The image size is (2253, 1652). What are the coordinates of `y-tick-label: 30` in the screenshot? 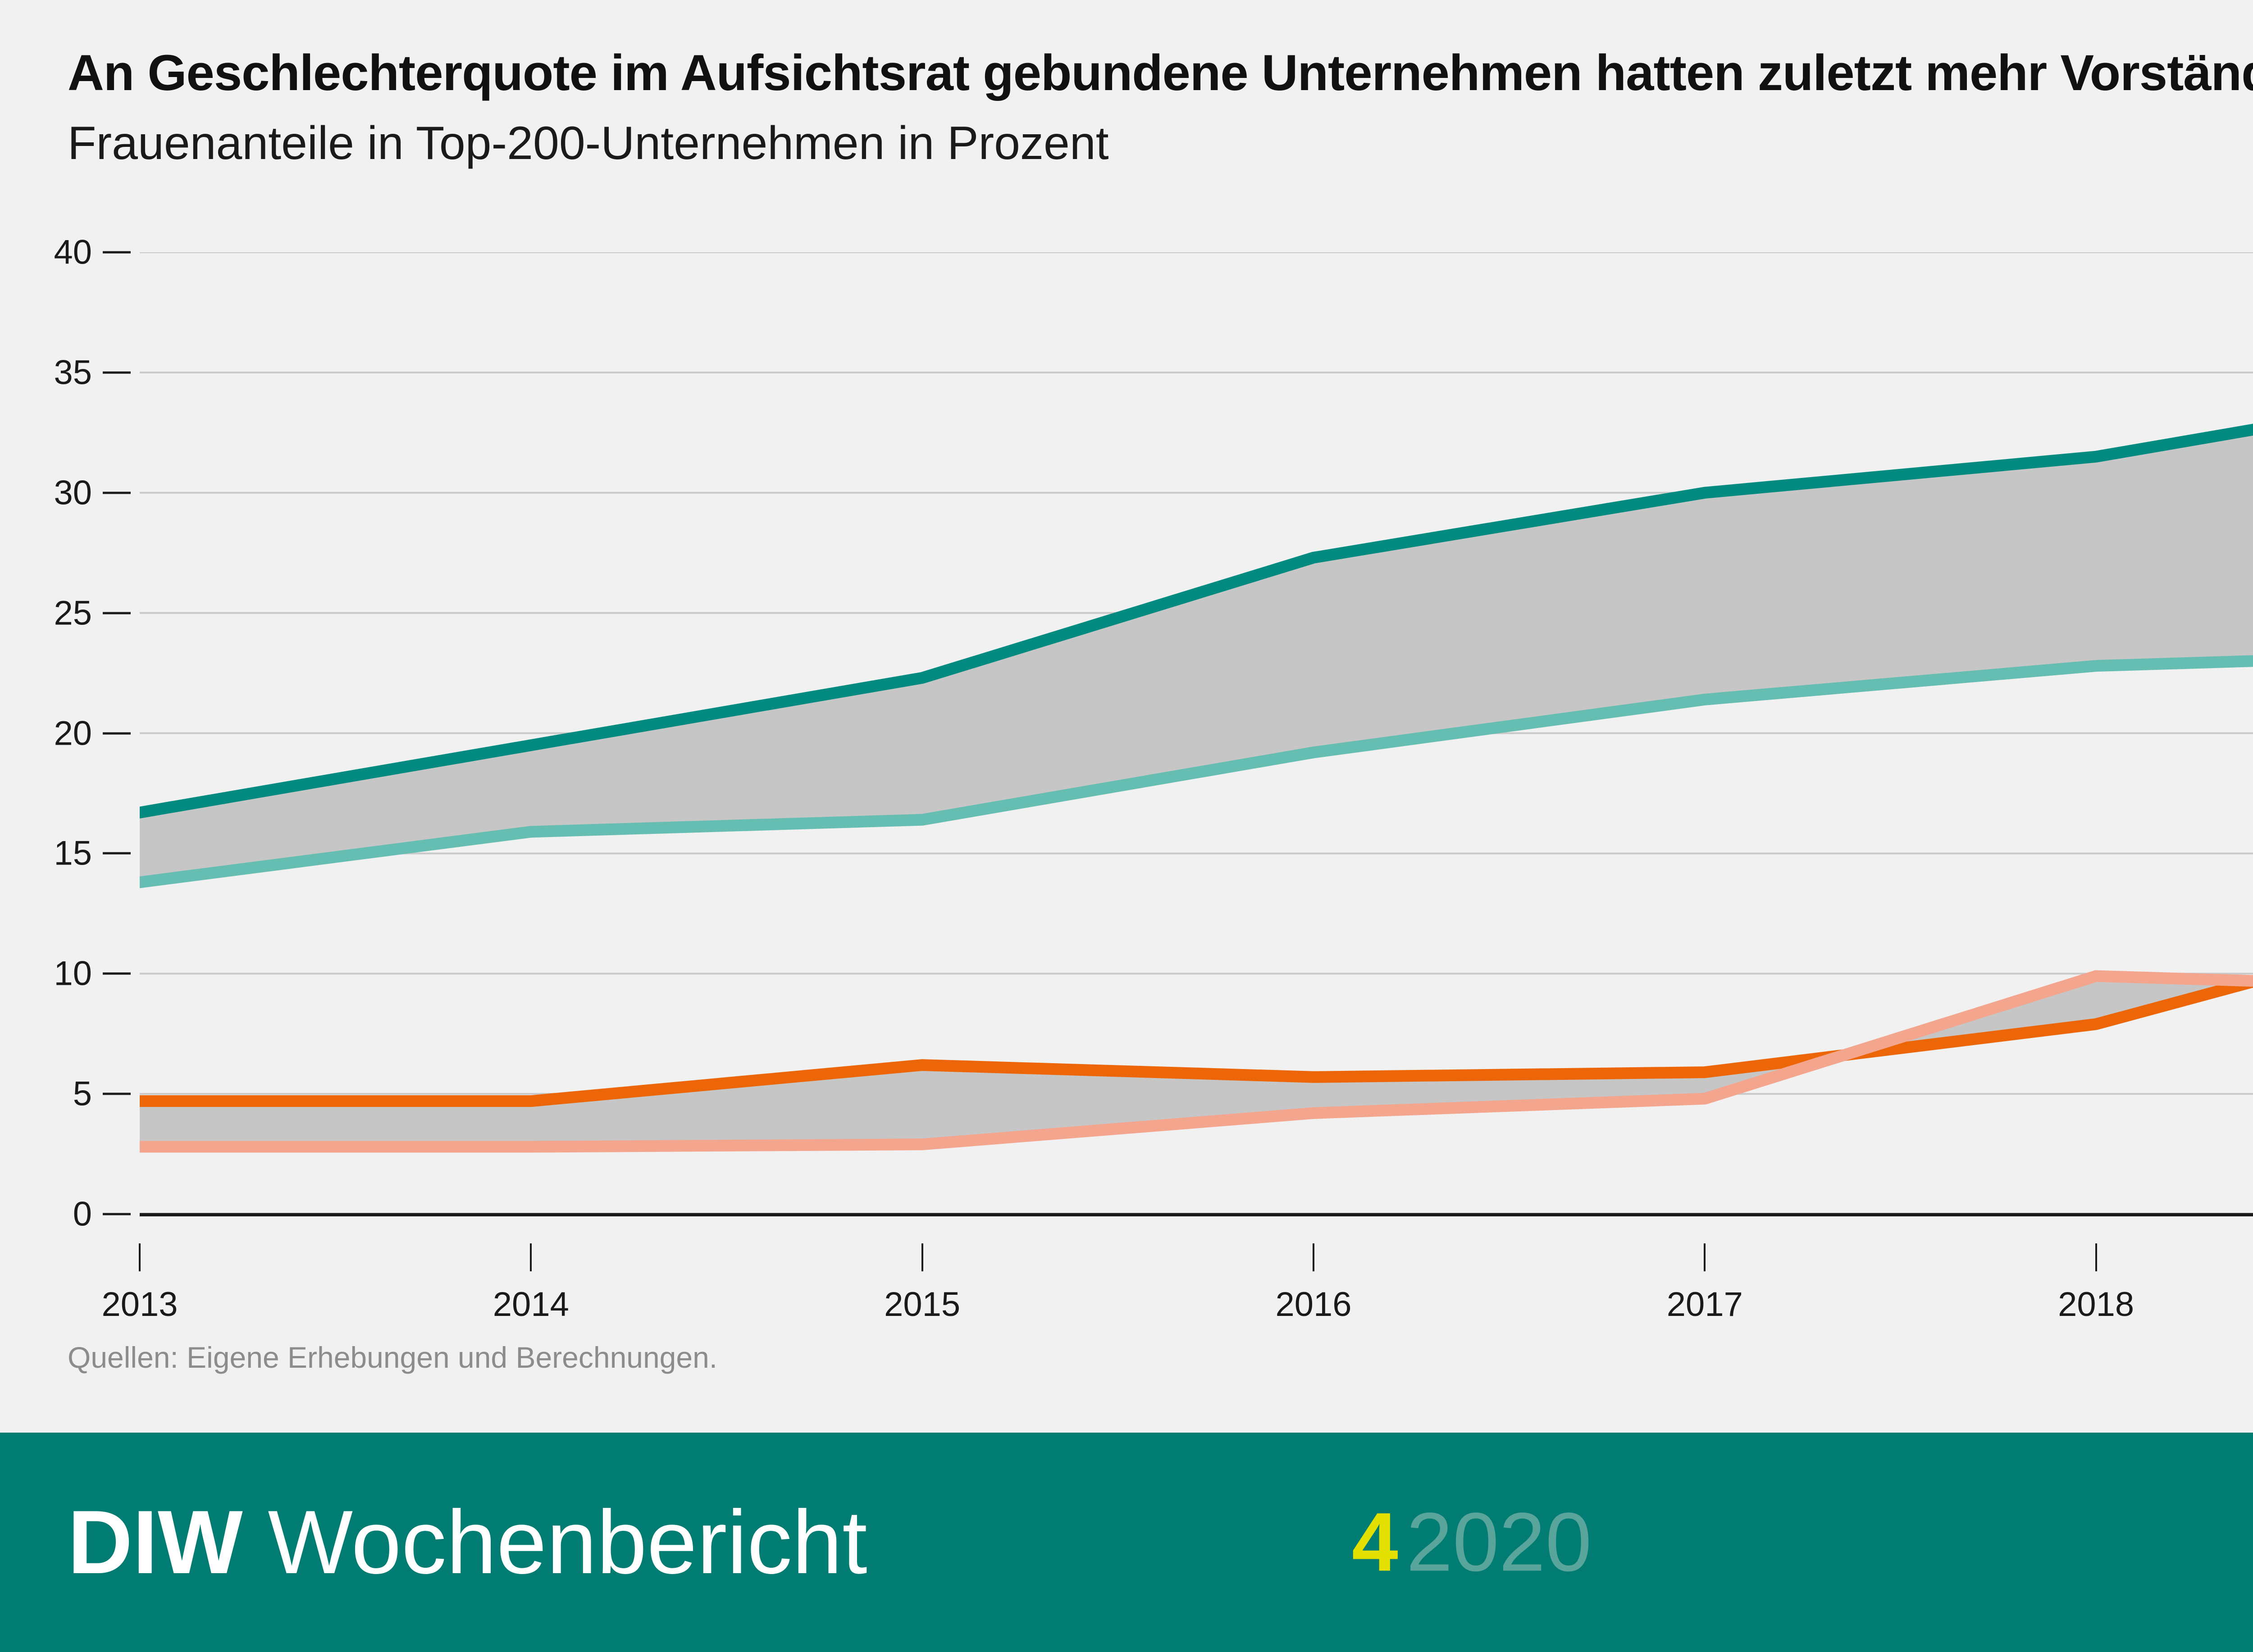 It's located at (73, 493).